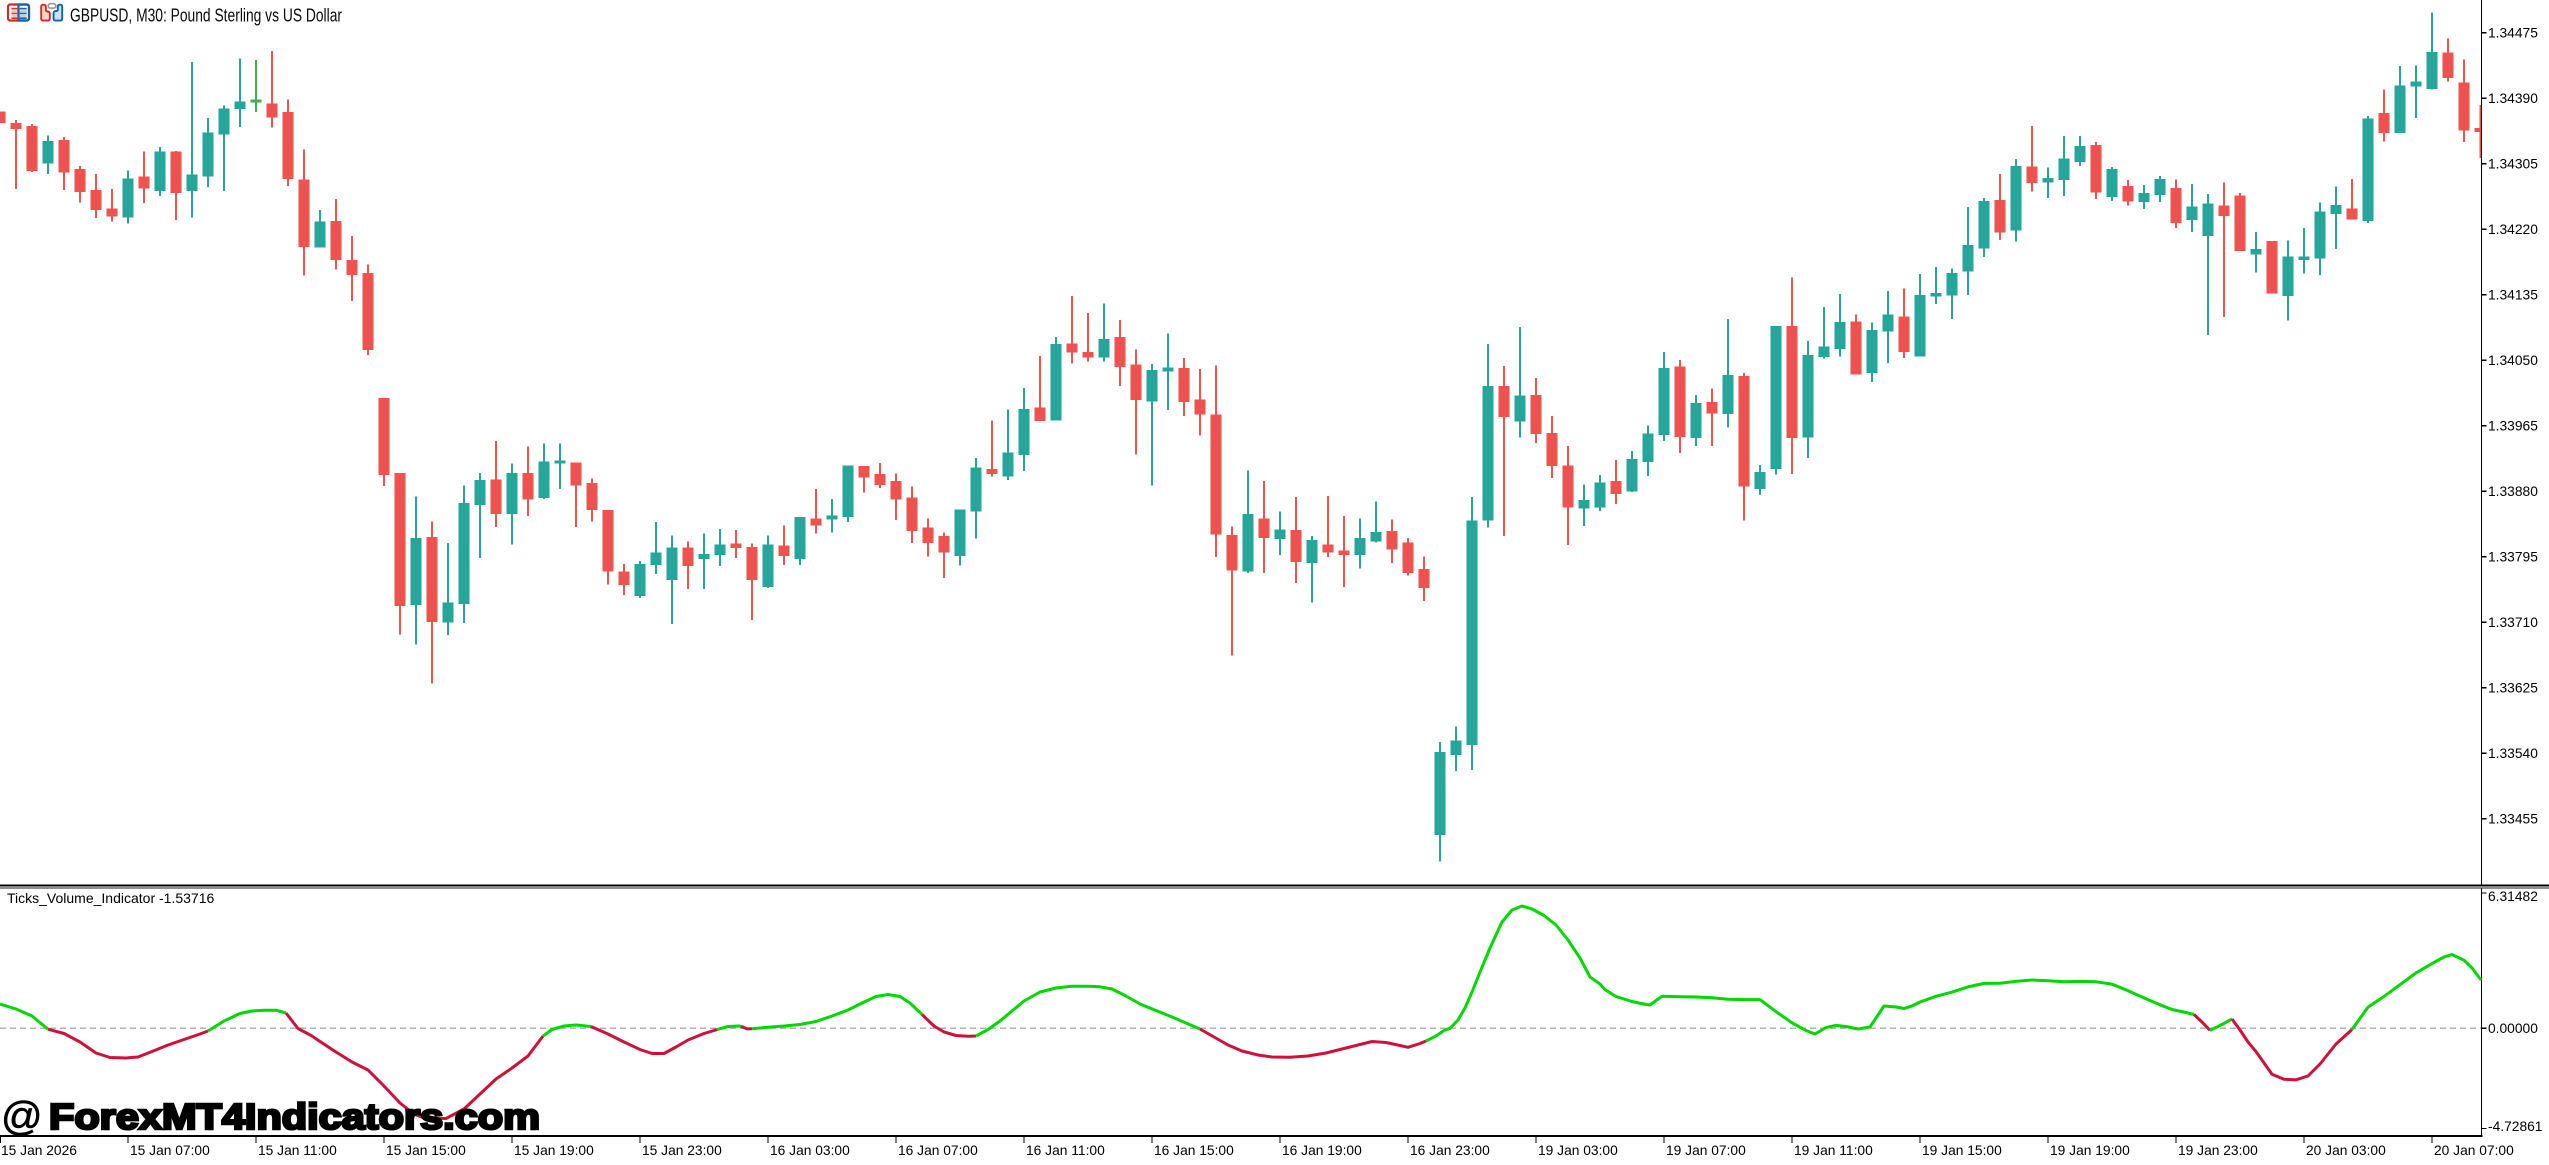  What do you see at coordinates (1833, 1150) in the screenshot?
I see `svg-text: 19 Jan 11:00` at bounding box center [1833, 1150].